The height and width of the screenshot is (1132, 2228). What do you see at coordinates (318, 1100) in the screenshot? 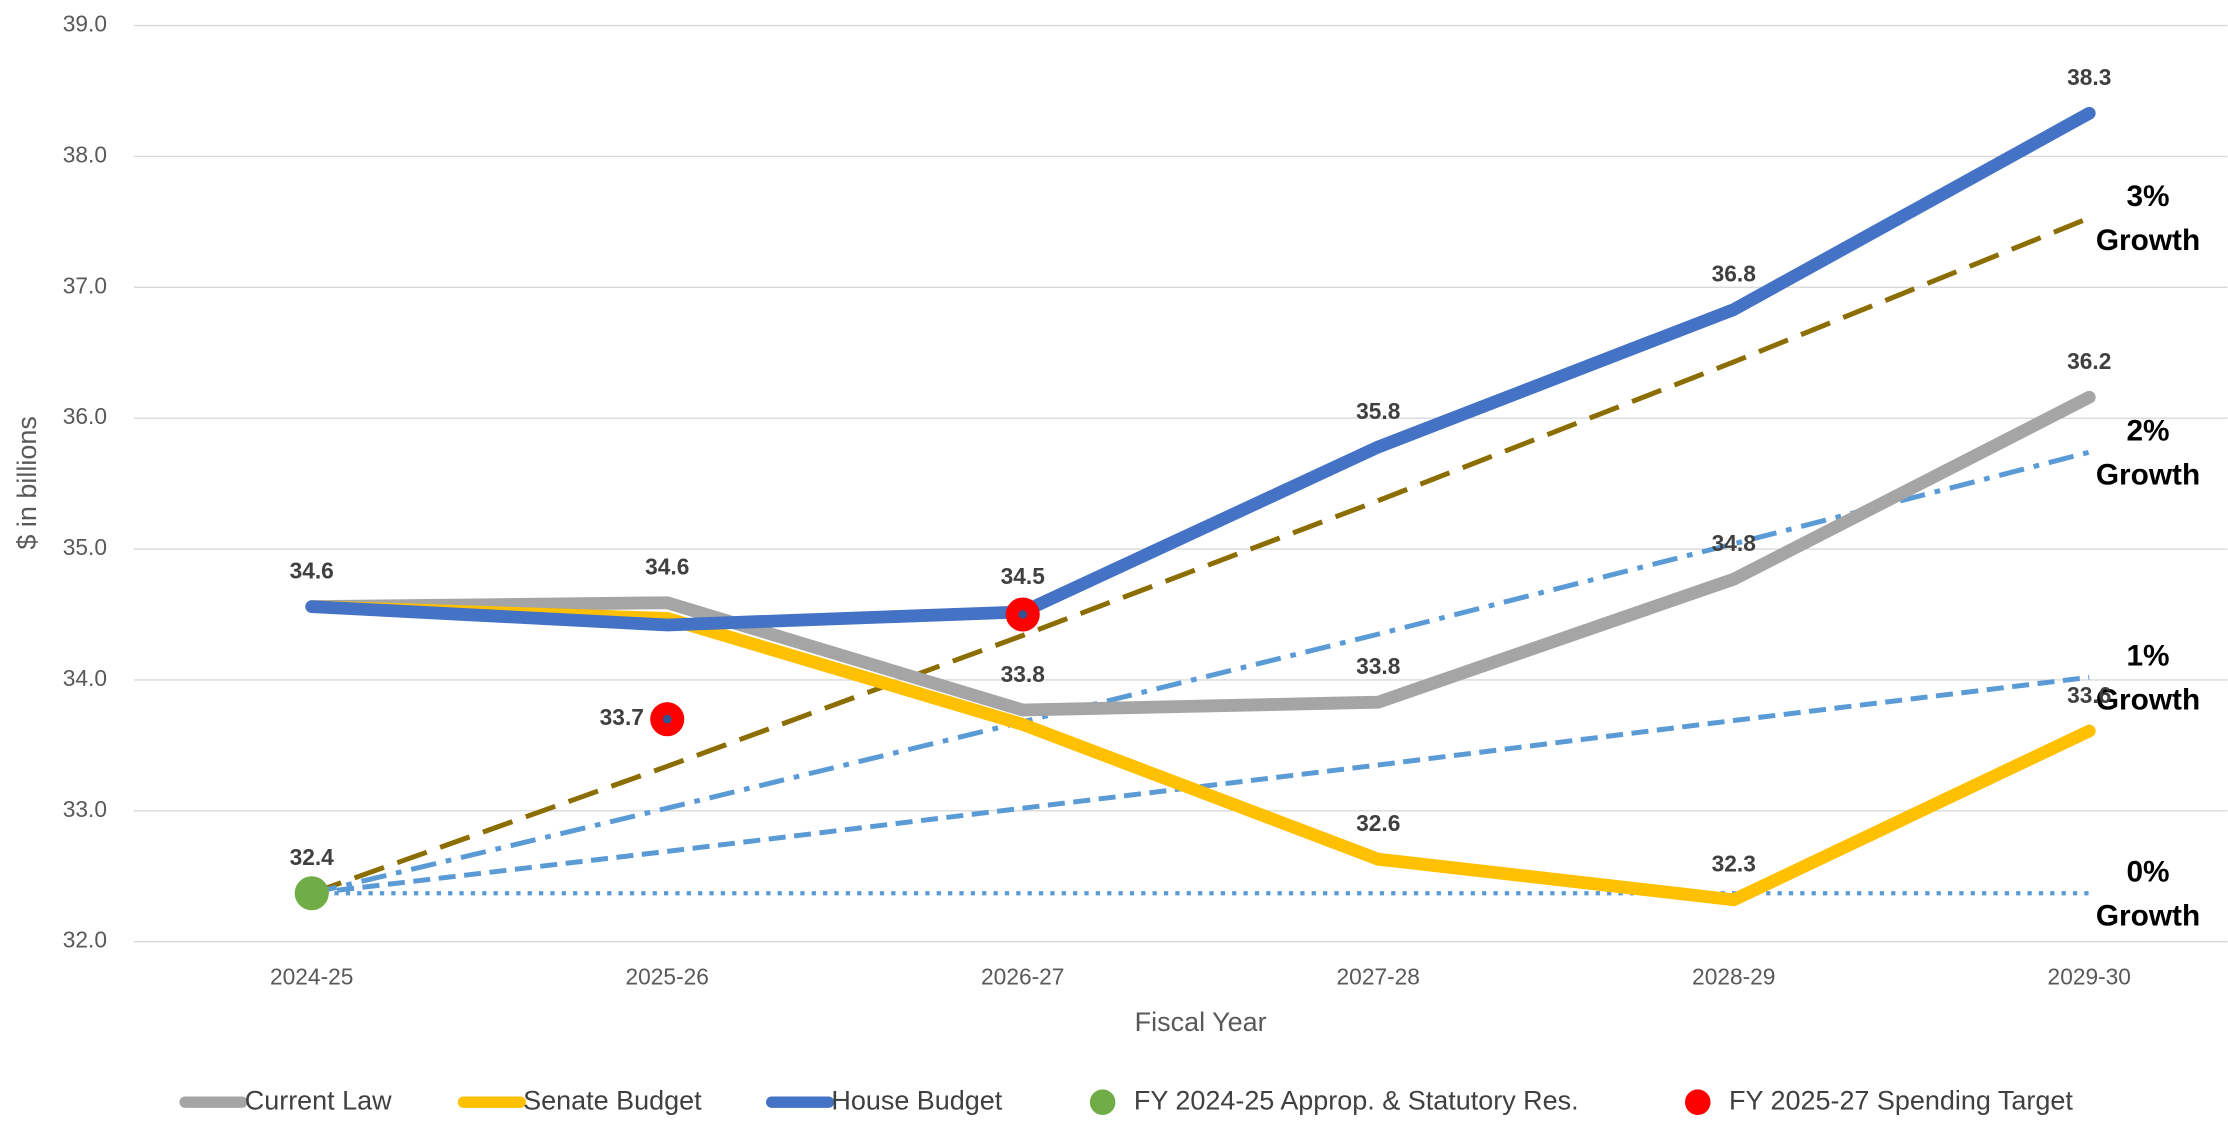
I see `legend-label: Current Law` at bounding box center [318, 1100].